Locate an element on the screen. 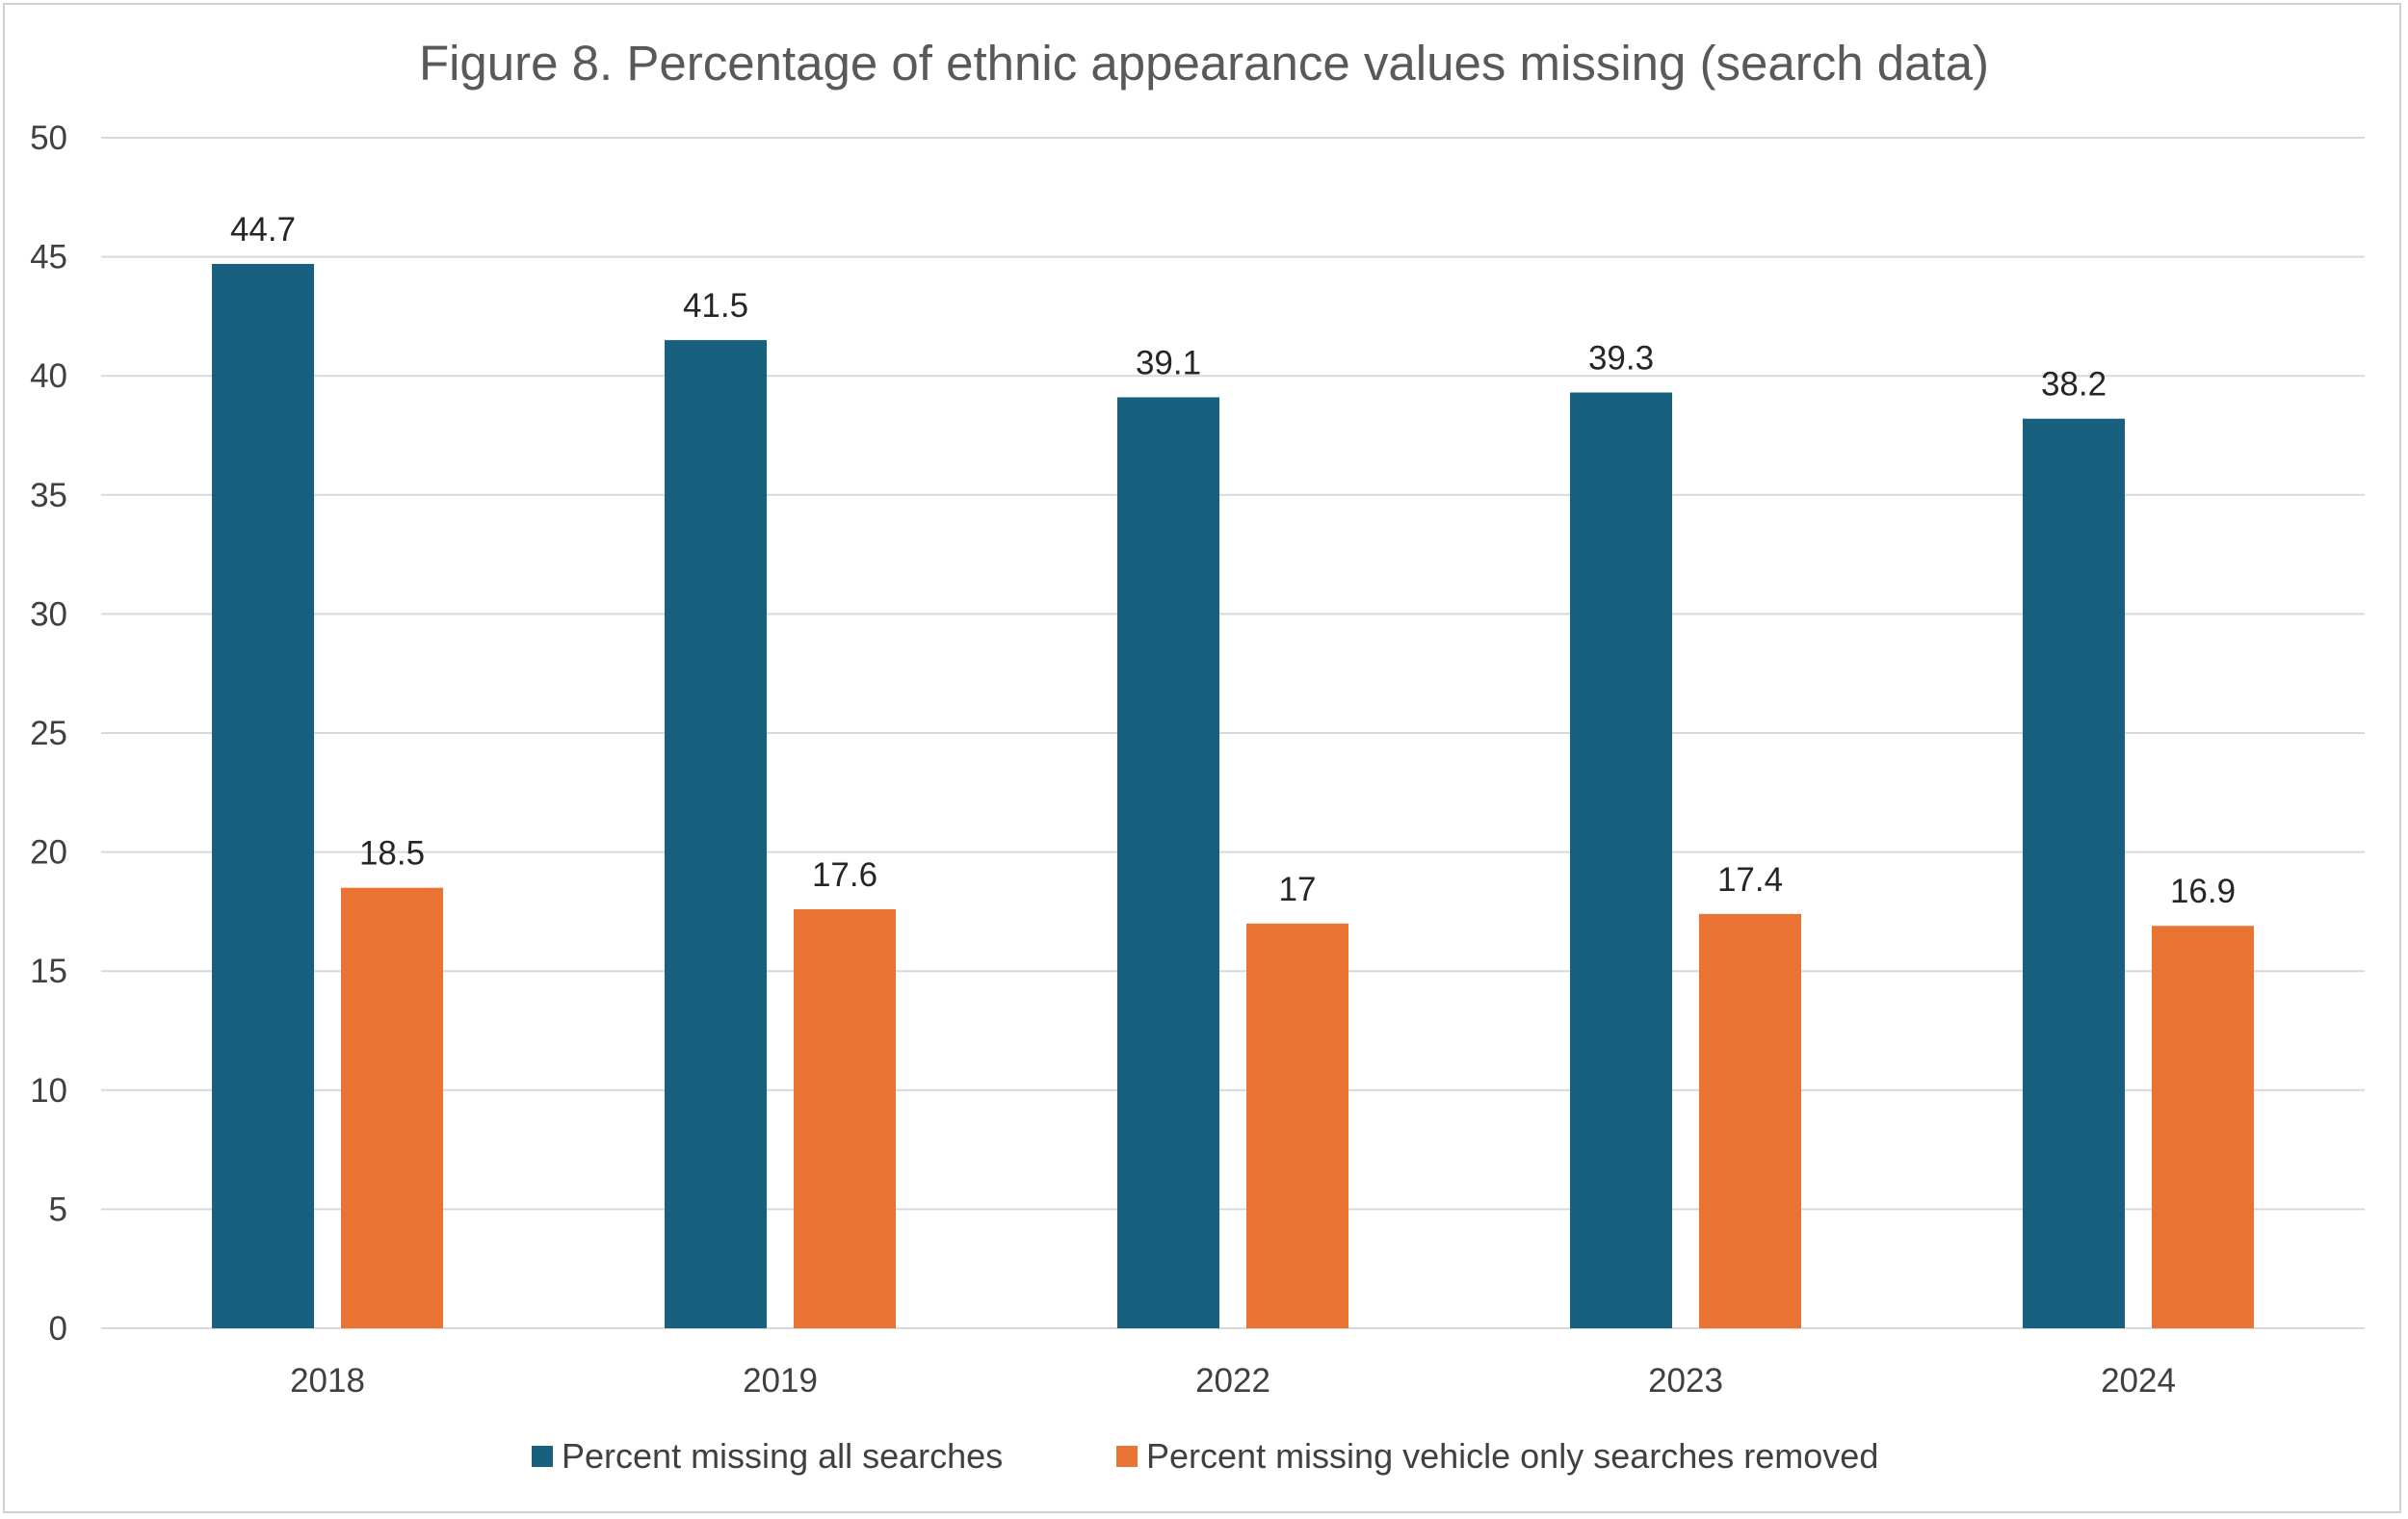  bar-vehicle-removed-2018 is located at coordinates (392, 1107).